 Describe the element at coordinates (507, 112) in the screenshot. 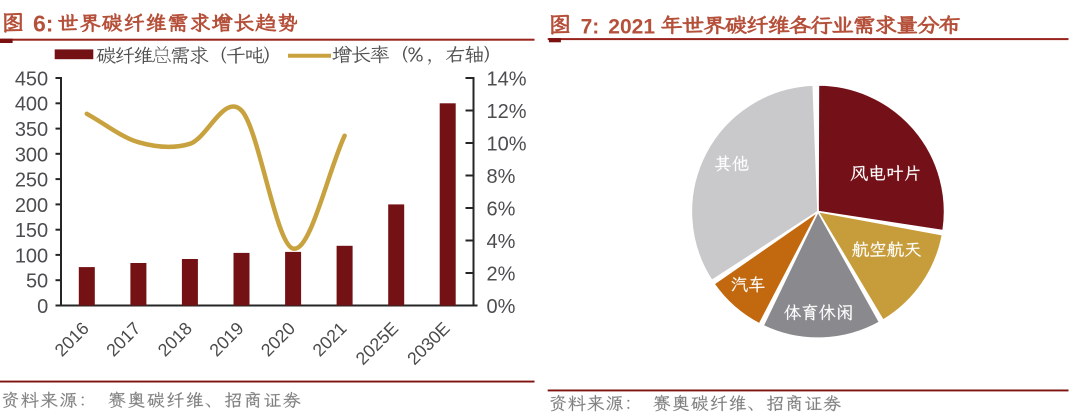

I see `svg-text: 12%` at that location.